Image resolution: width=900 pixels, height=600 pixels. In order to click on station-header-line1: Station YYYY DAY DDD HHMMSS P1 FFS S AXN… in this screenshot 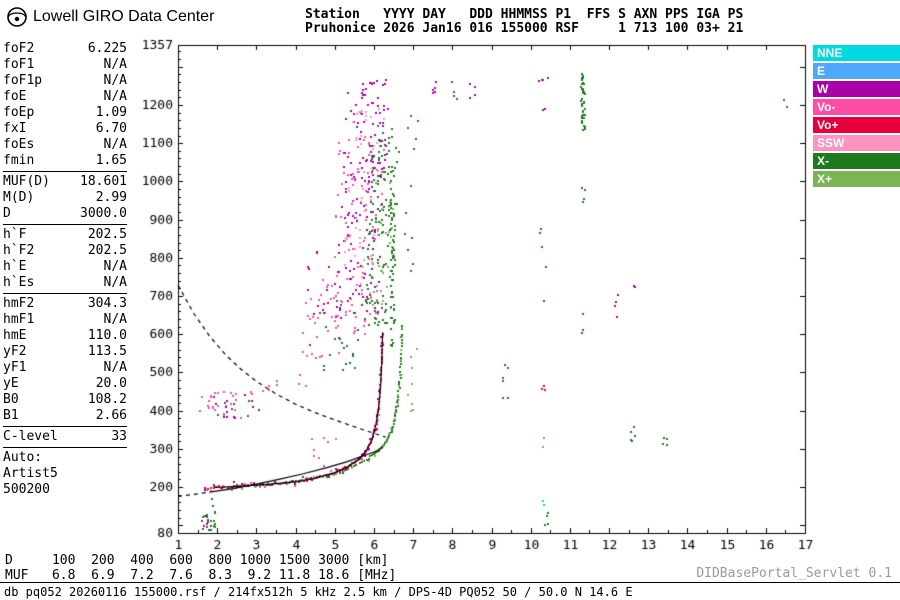, I will do `click(524, 14)`.